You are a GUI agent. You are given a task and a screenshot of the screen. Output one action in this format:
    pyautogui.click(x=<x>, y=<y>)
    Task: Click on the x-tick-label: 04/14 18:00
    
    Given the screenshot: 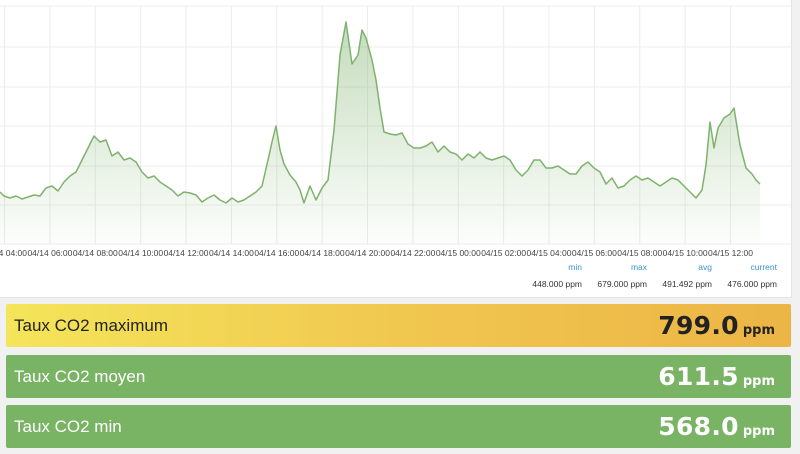 What is the action you would take?
    pyautogui.click(x=322, y=253)
    